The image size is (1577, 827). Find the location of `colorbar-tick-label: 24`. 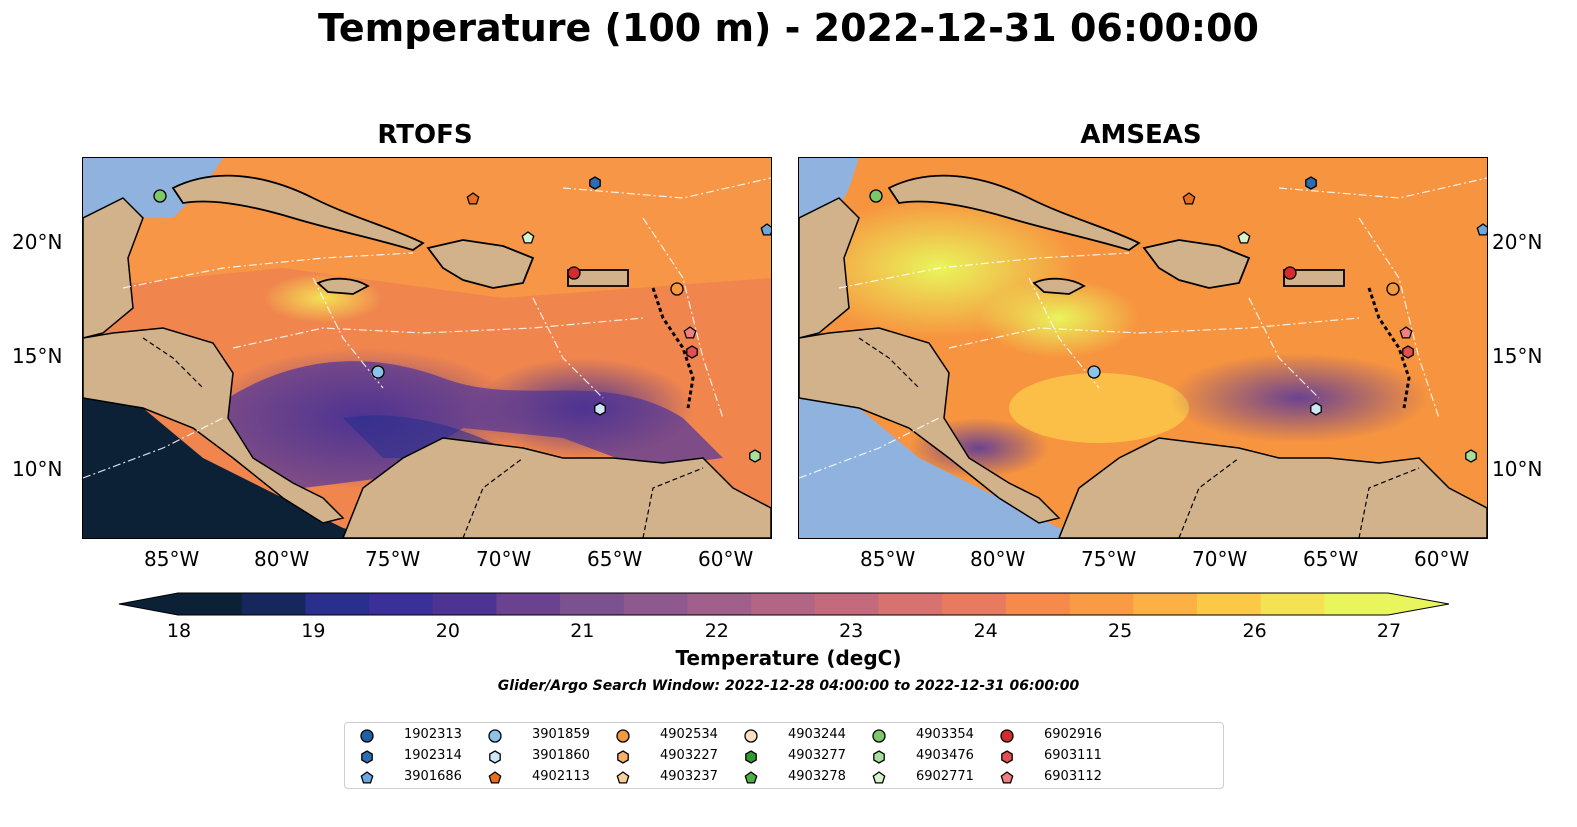

colorbar-tick-label: 24 is located at coordinates (985, 631).